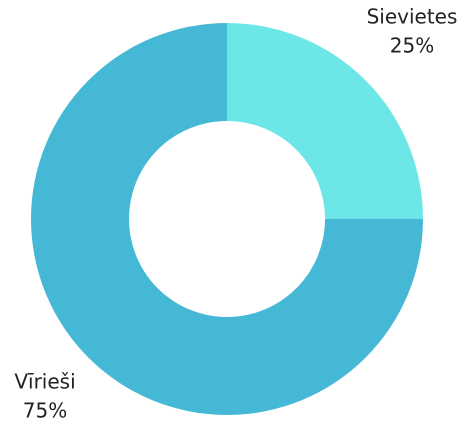 Image resolution: width=469 pixels, height=428 pixels. What do you see at coordinates (44, 382) in the screenshot?
I see `slice-label: Vīrieši` at bounding box center [44, 382].